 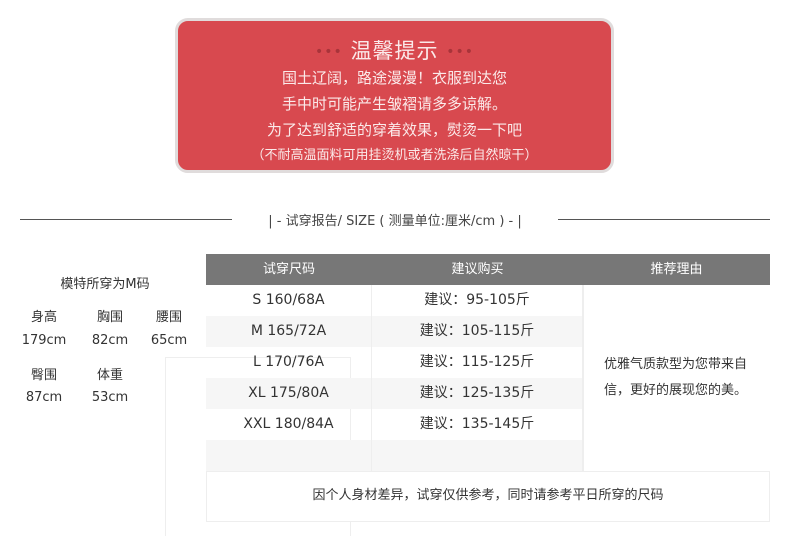 I want to click on advice-cell: 建议：125-135斤, so click(x=477, y=393).